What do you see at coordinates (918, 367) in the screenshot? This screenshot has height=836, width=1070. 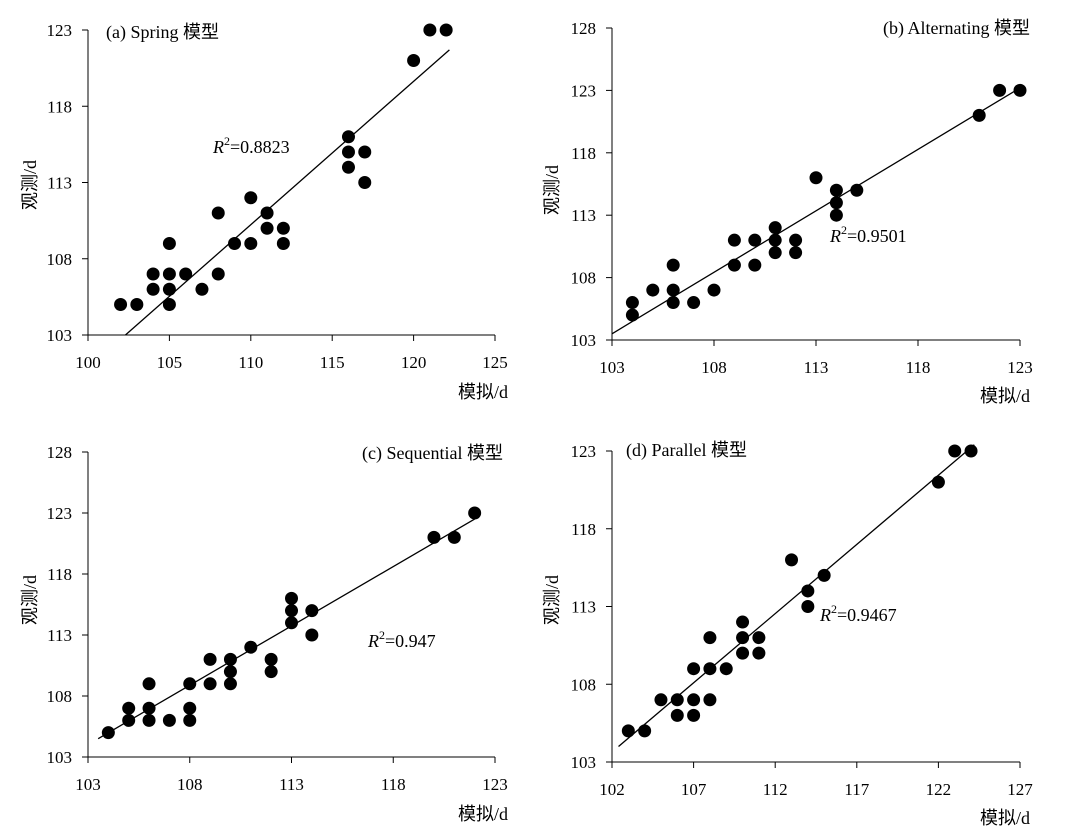 I see `panel-b-x-tick-label: 118` at bounding box center [918, 367].